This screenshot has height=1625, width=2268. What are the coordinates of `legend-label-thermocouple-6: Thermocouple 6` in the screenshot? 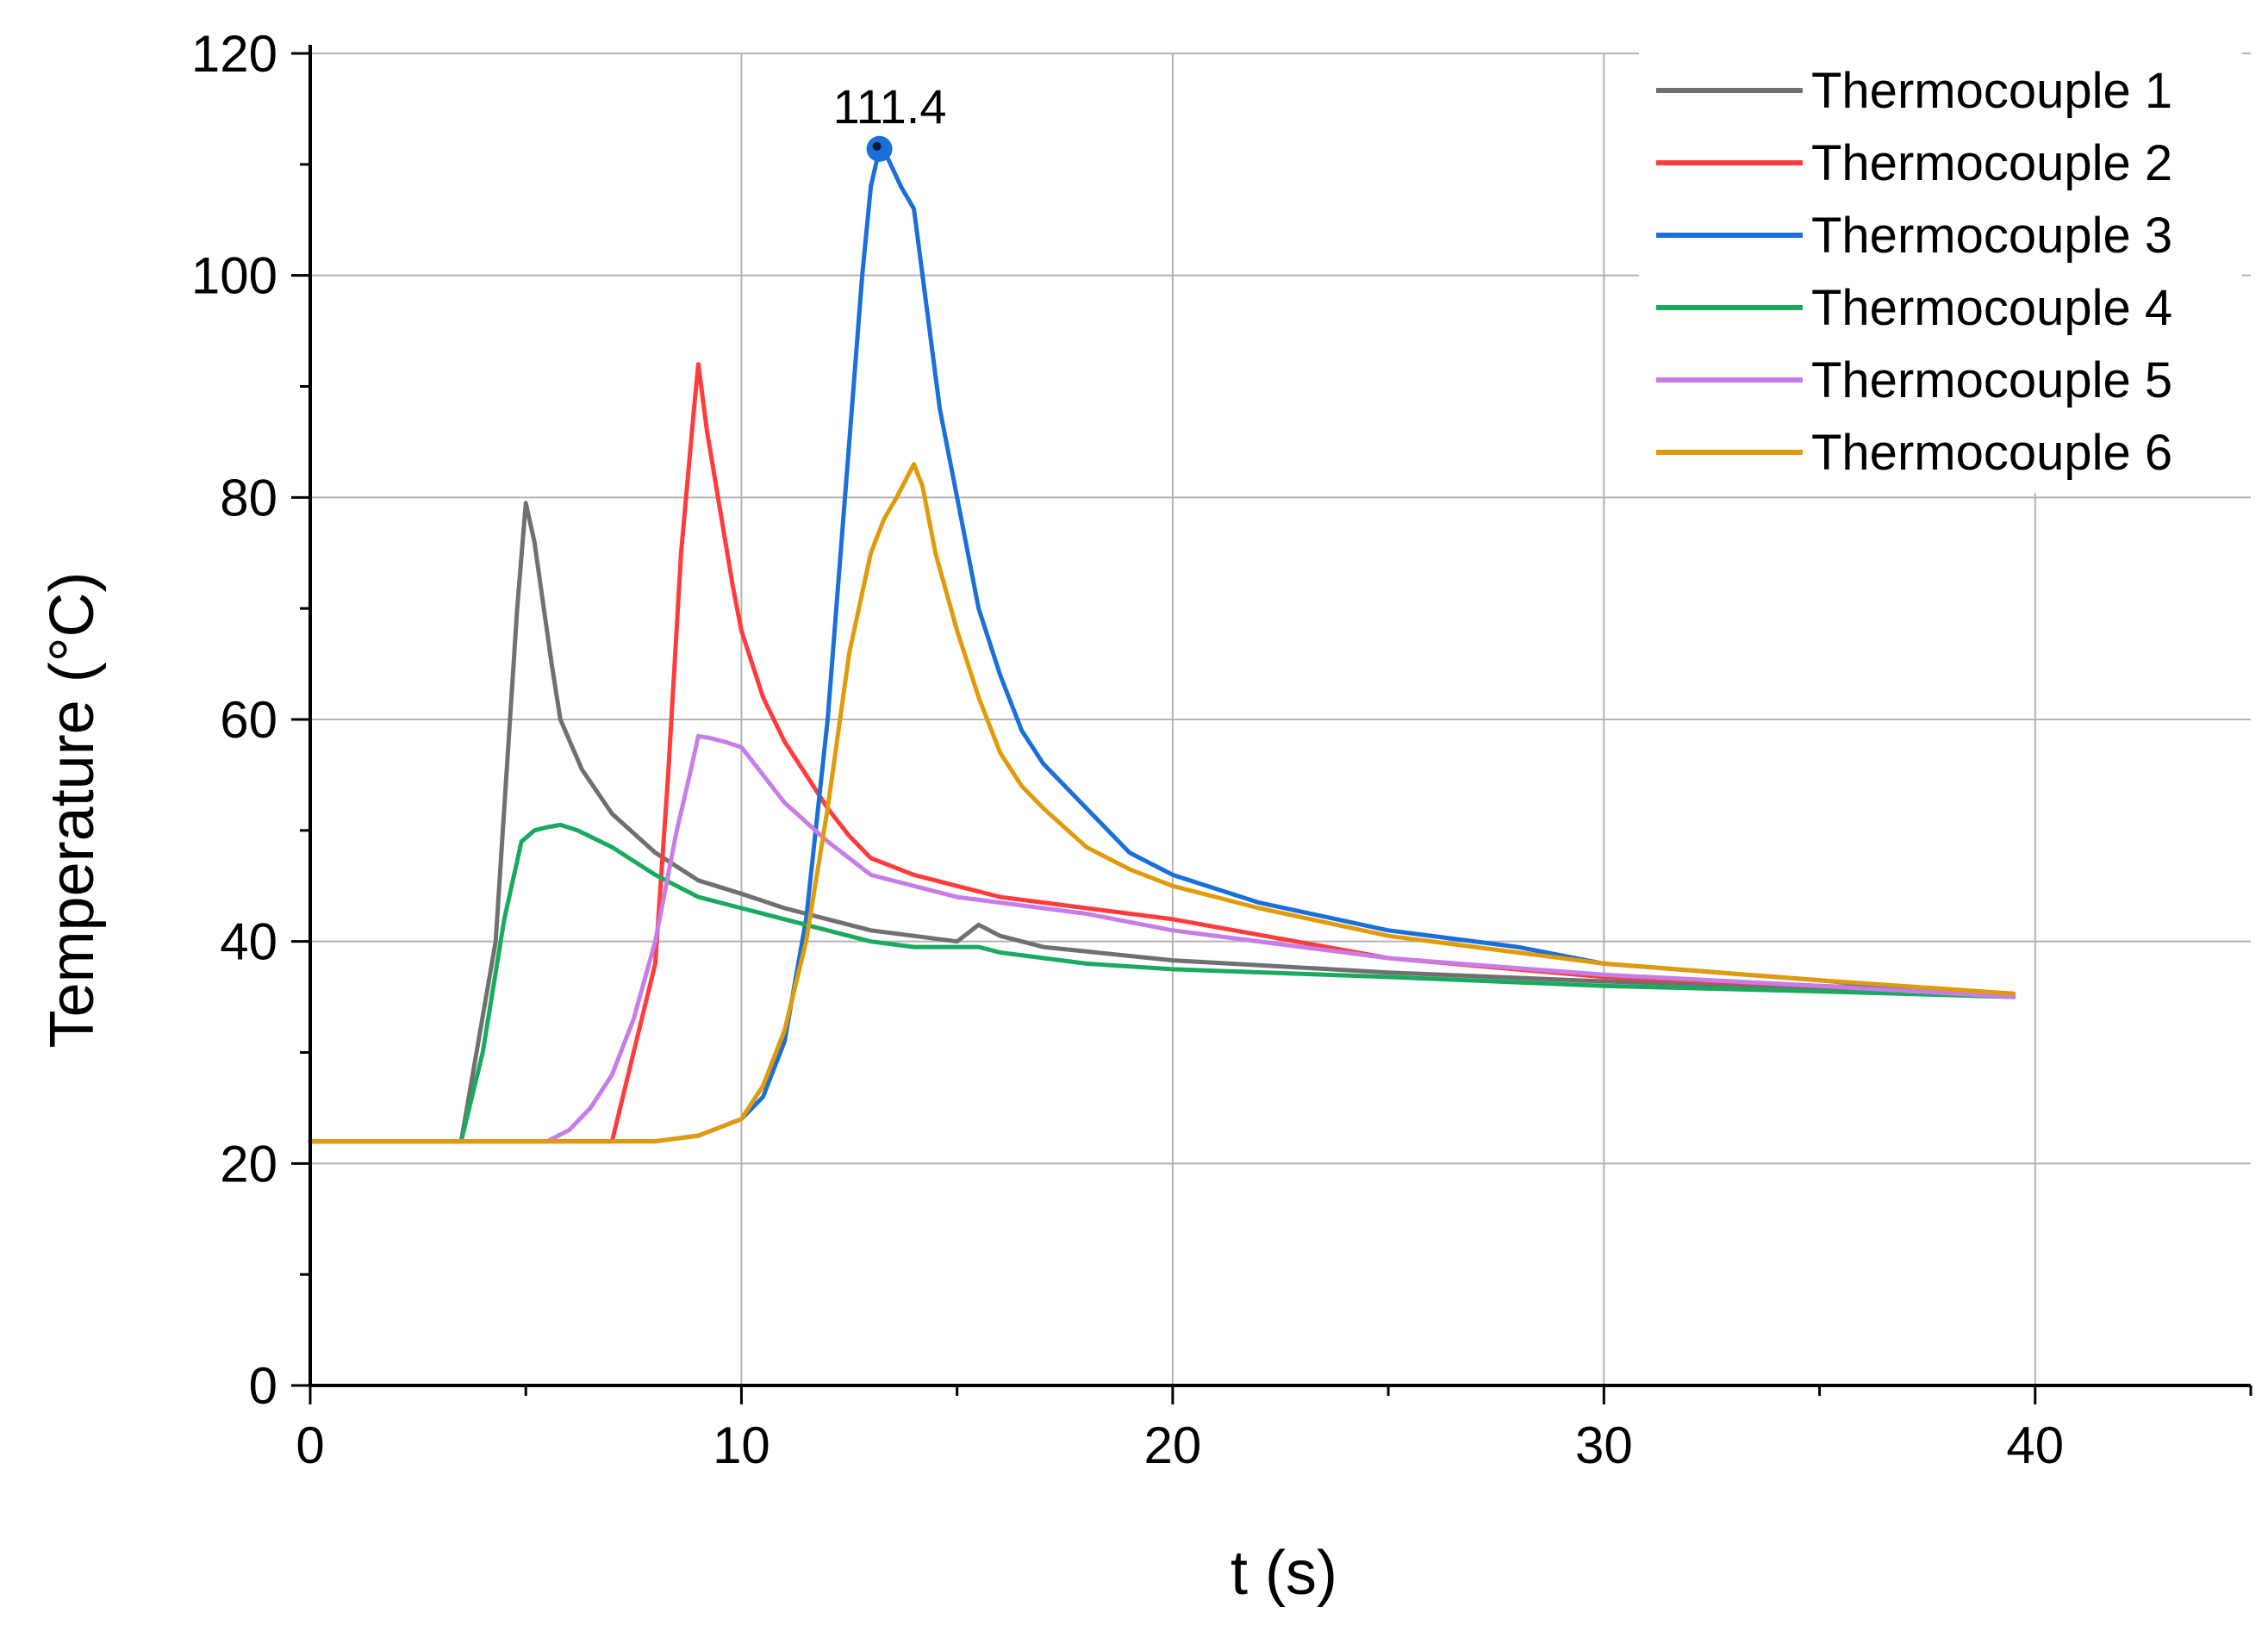 It's located at (1991, 453).